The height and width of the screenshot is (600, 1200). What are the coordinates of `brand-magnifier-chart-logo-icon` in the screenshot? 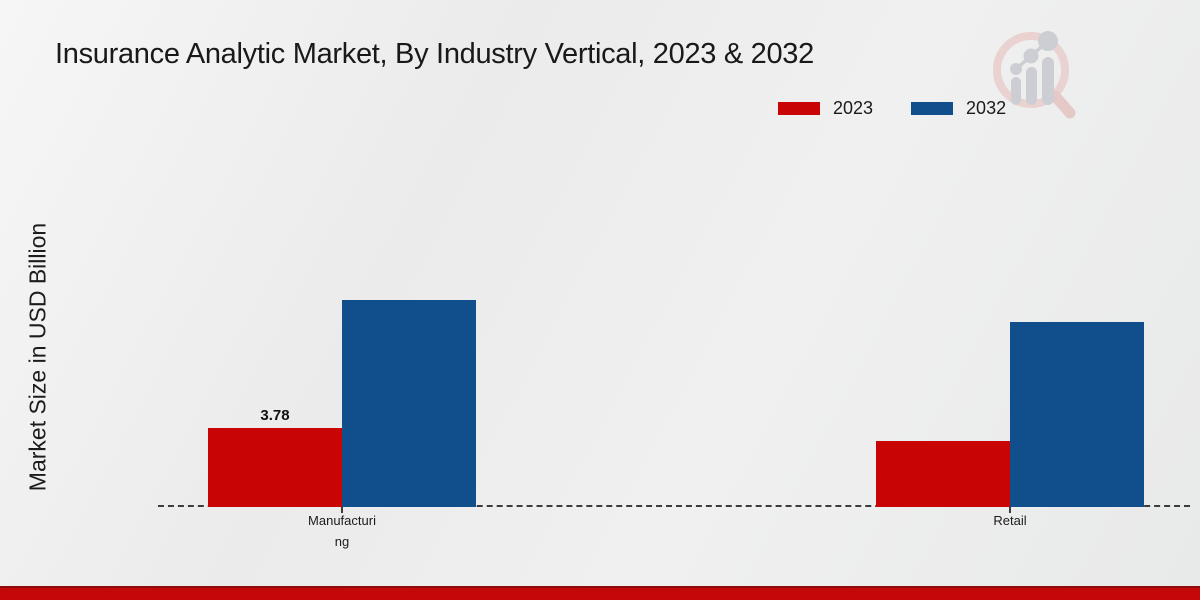 It's located at (1034, 75).